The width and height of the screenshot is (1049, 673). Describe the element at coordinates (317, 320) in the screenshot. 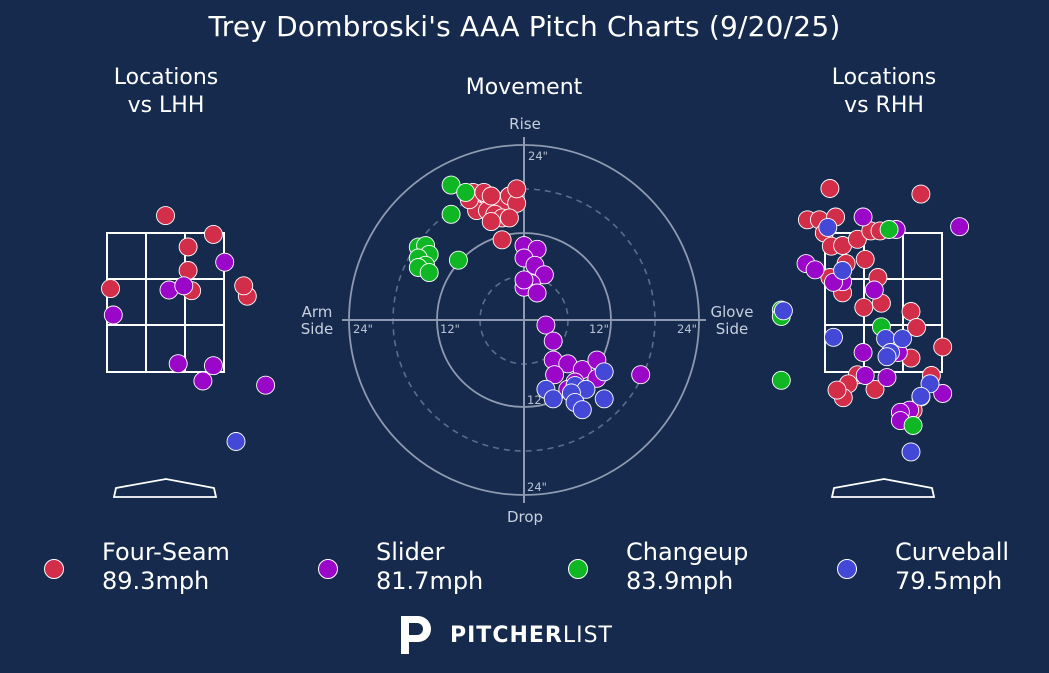

I see `movement-label-arm-side: Arm Side` at that location.